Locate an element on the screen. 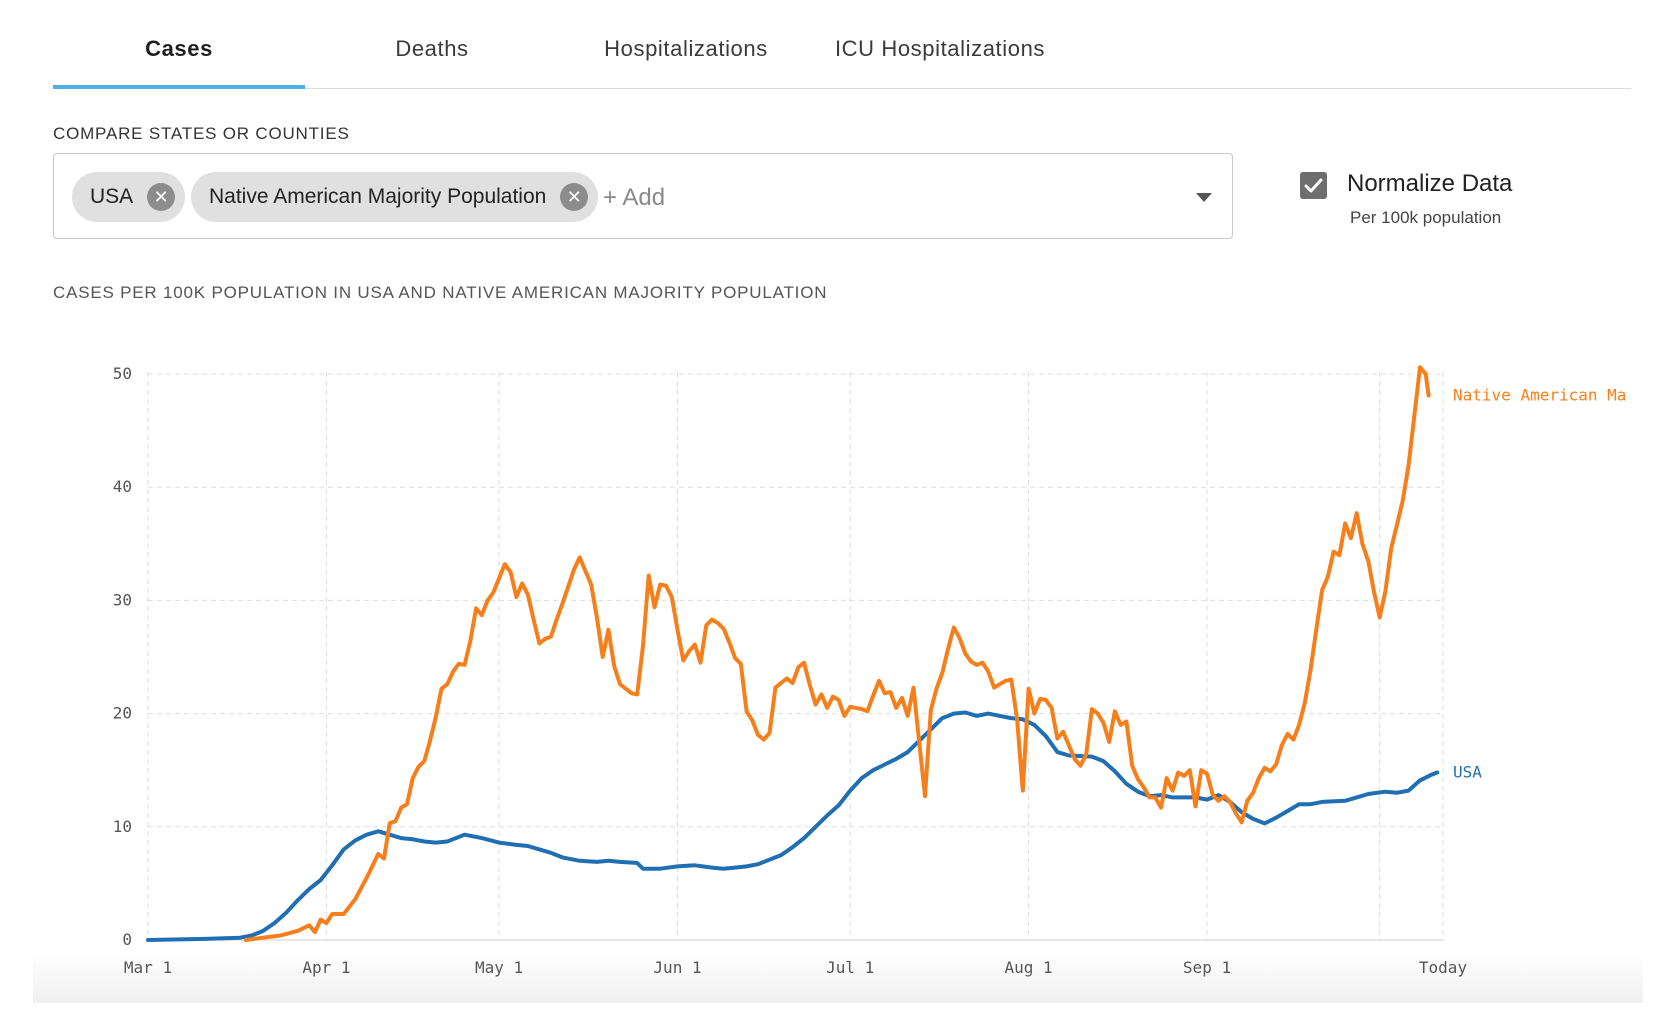 This screenshot has width=1674, height=1015. y-tick-label: 50 is located at coordinates (122, 373).